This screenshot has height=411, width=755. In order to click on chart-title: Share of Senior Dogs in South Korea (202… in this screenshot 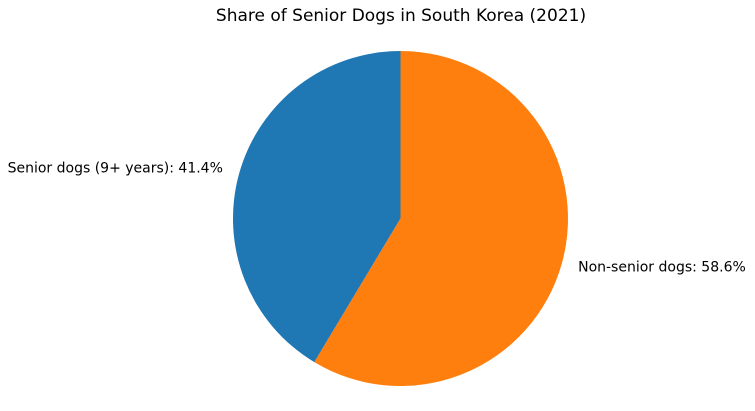, I will do `click(401, 16)`.